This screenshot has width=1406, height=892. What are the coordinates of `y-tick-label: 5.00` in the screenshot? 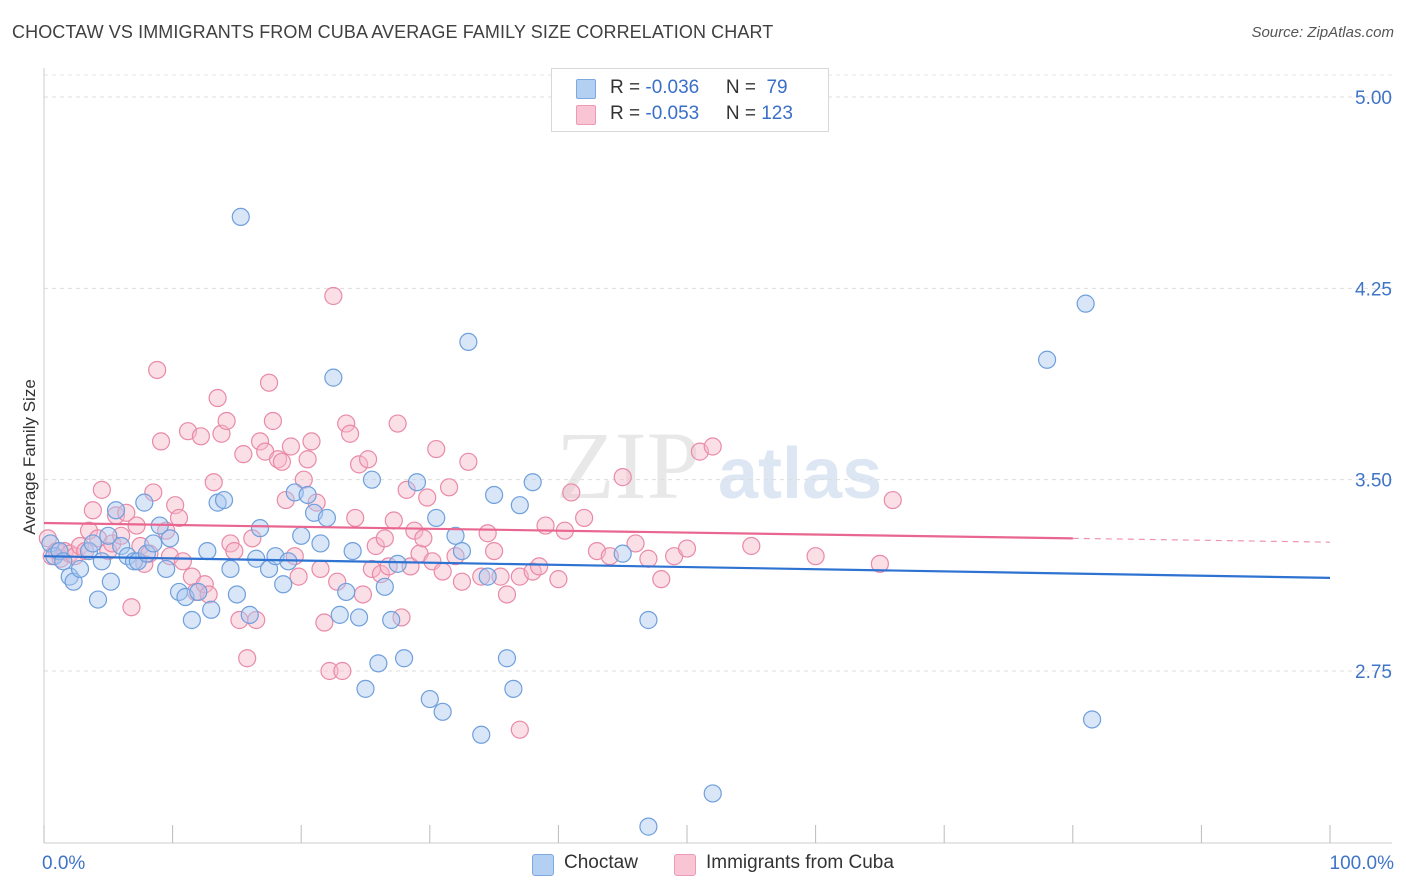 It's located at (1373, 98).